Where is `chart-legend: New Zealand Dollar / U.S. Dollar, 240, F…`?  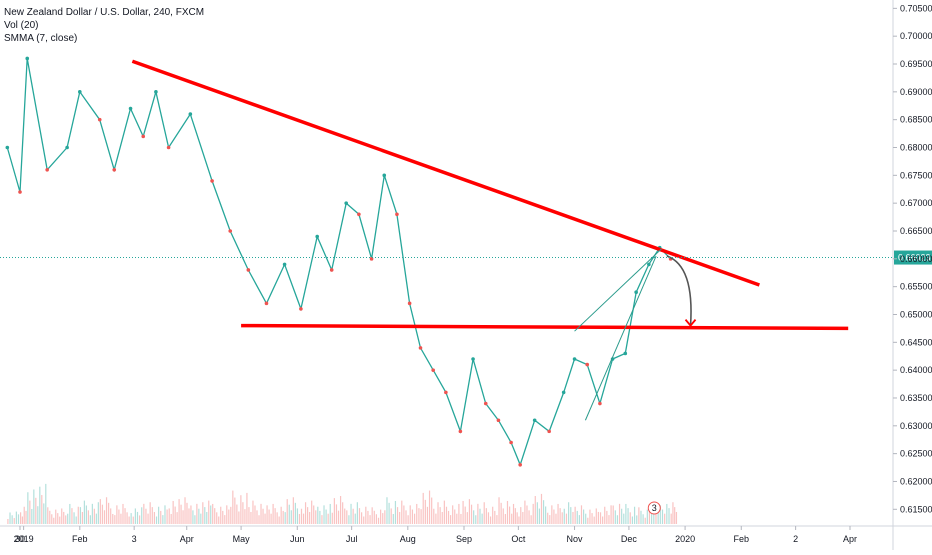
chart-legend: New Zealand Dollar / U.S. Dollar, 240, F… is located at coordinates (104, 25).